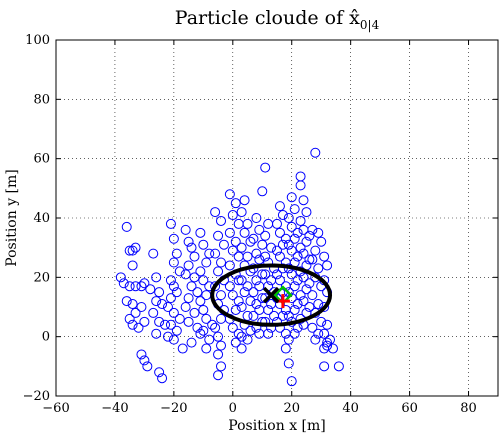 The width and height of the screenshot is (503, 439). I want to click on x-tick-label: 80, so click(468, 408).